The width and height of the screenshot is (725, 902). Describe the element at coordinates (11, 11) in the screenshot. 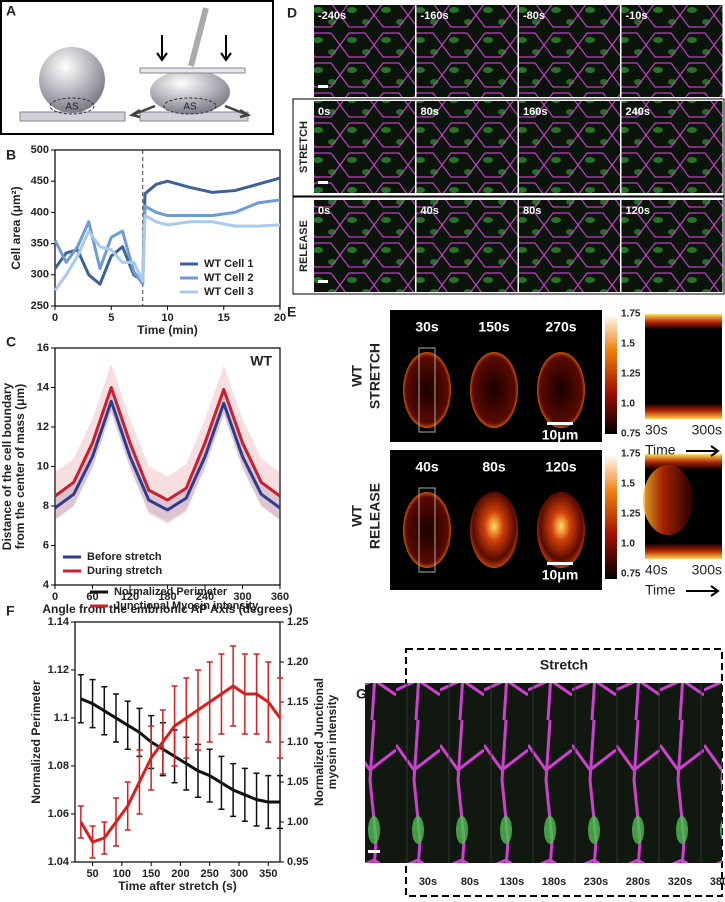

I see `panel-letter: A` at that location.